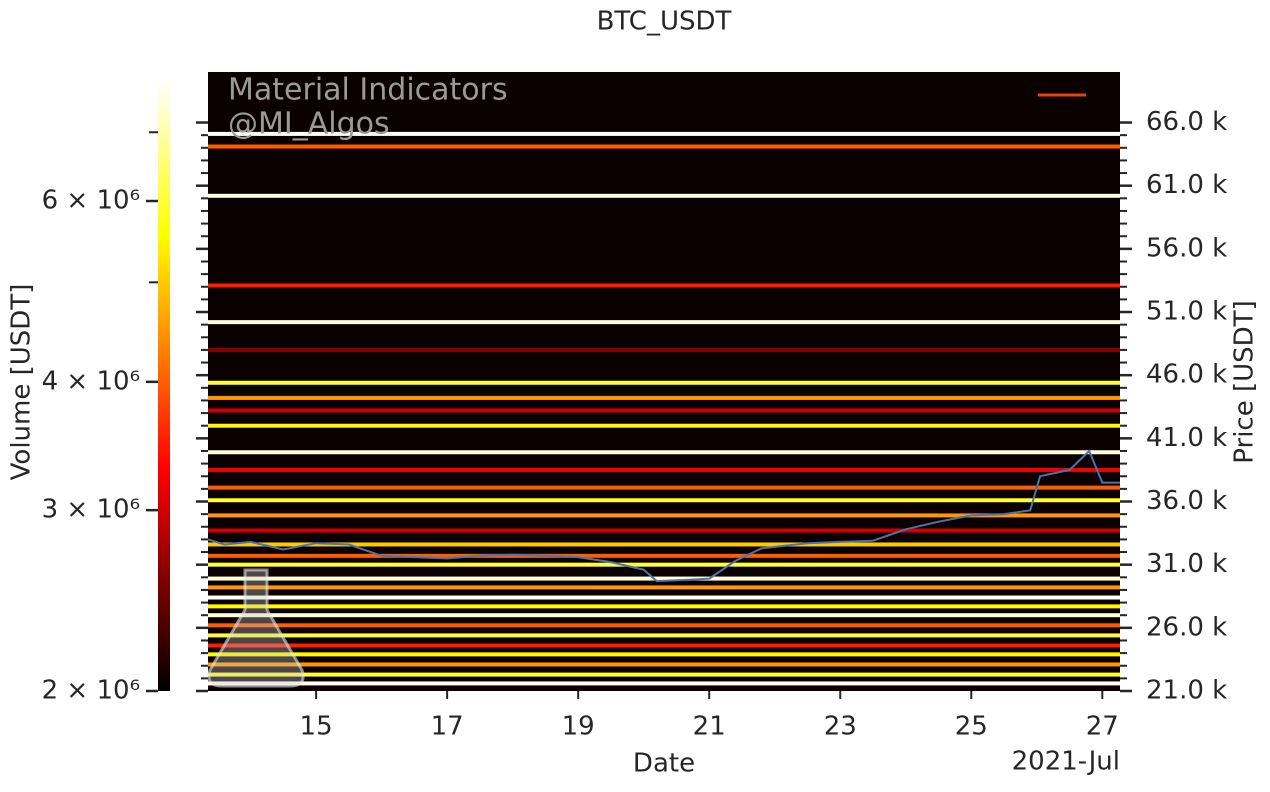 Image resolution: width=1270 pixels, height=792 pixels. What do you see at coordinates (91, 201) in the screenshot?
I see `colorbar-tick-label: 6 × 10⁶` at bounding box center [91, 201].